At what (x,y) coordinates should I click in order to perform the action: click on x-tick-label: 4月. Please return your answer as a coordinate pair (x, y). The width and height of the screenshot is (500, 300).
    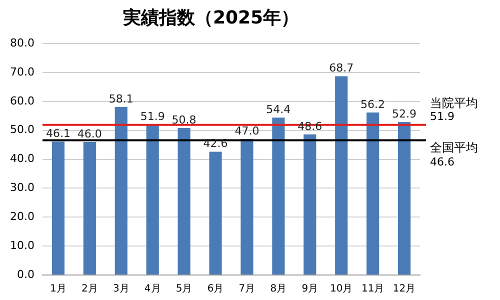
    Looking at the image, I should click on (152, 289).